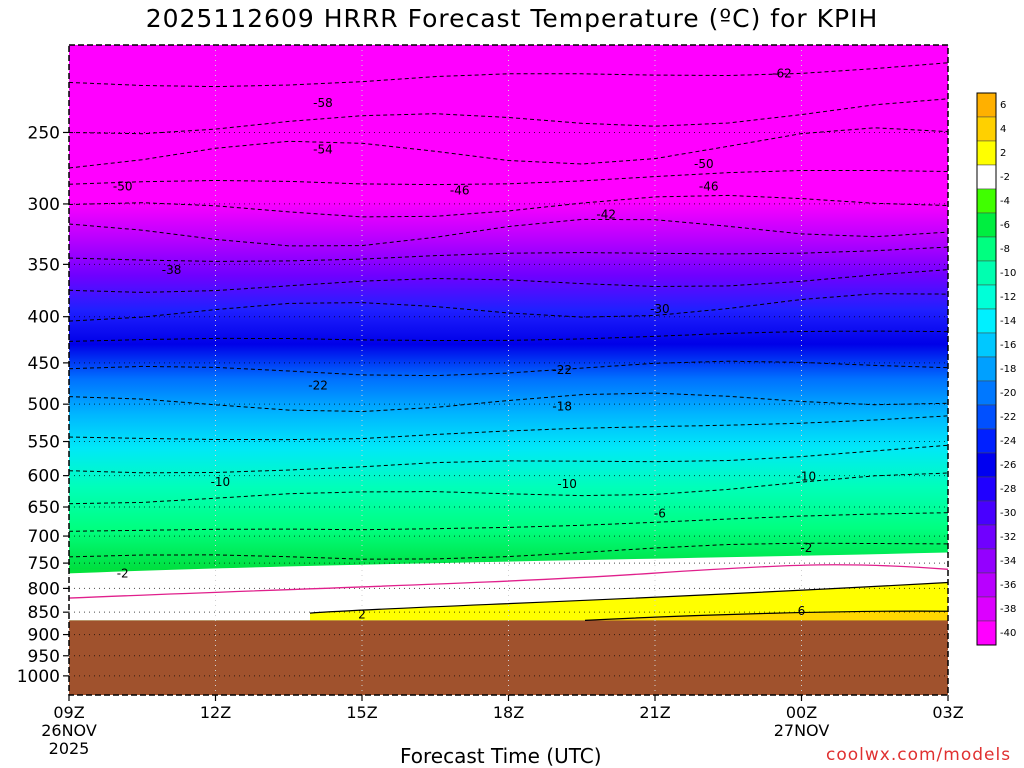  Describe the element at coordinates (323, 103) in the screenshot. I see `contour-label: -58` at that location.